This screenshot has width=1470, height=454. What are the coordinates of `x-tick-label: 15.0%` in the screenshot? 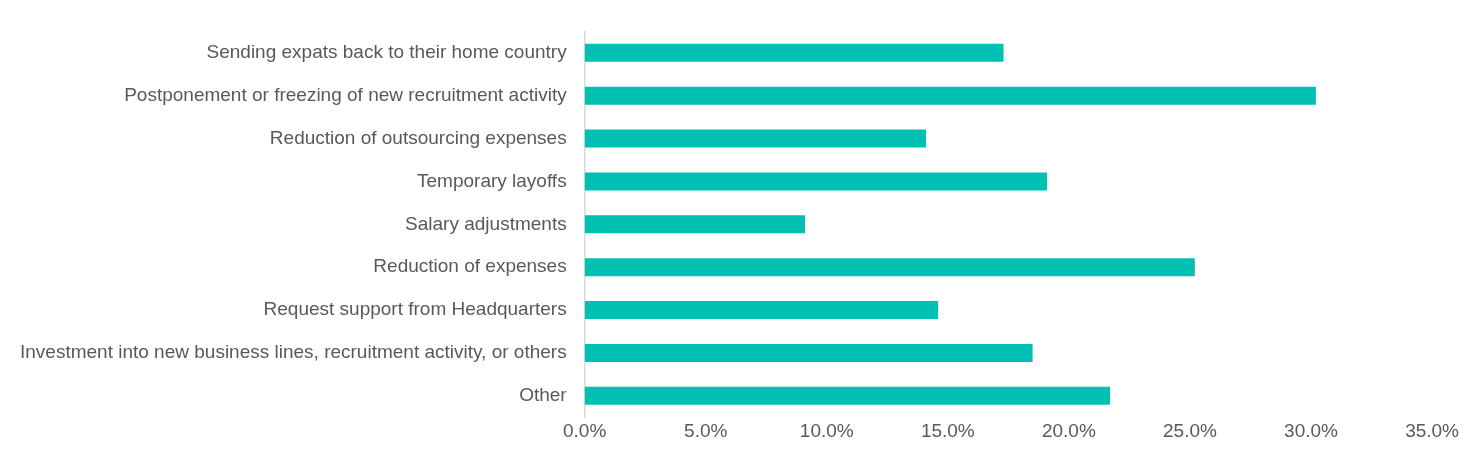 It's located at (947, 430).